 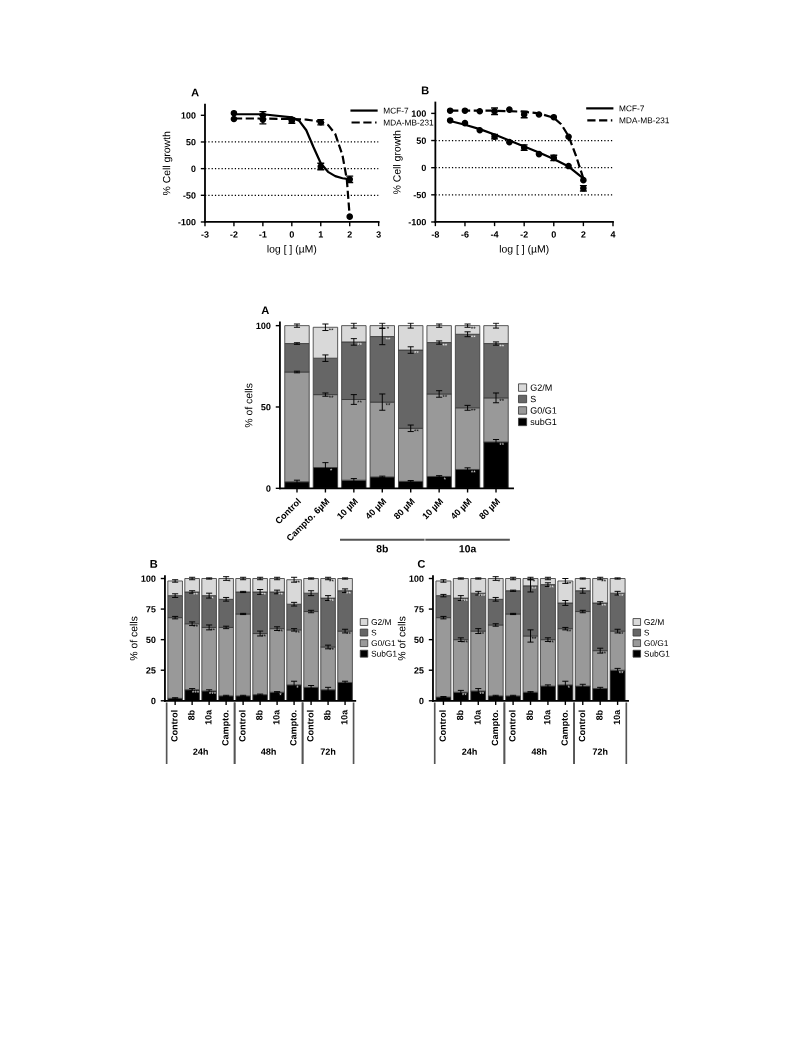 I want to click on text: 10a, so click(x=468, y=549).